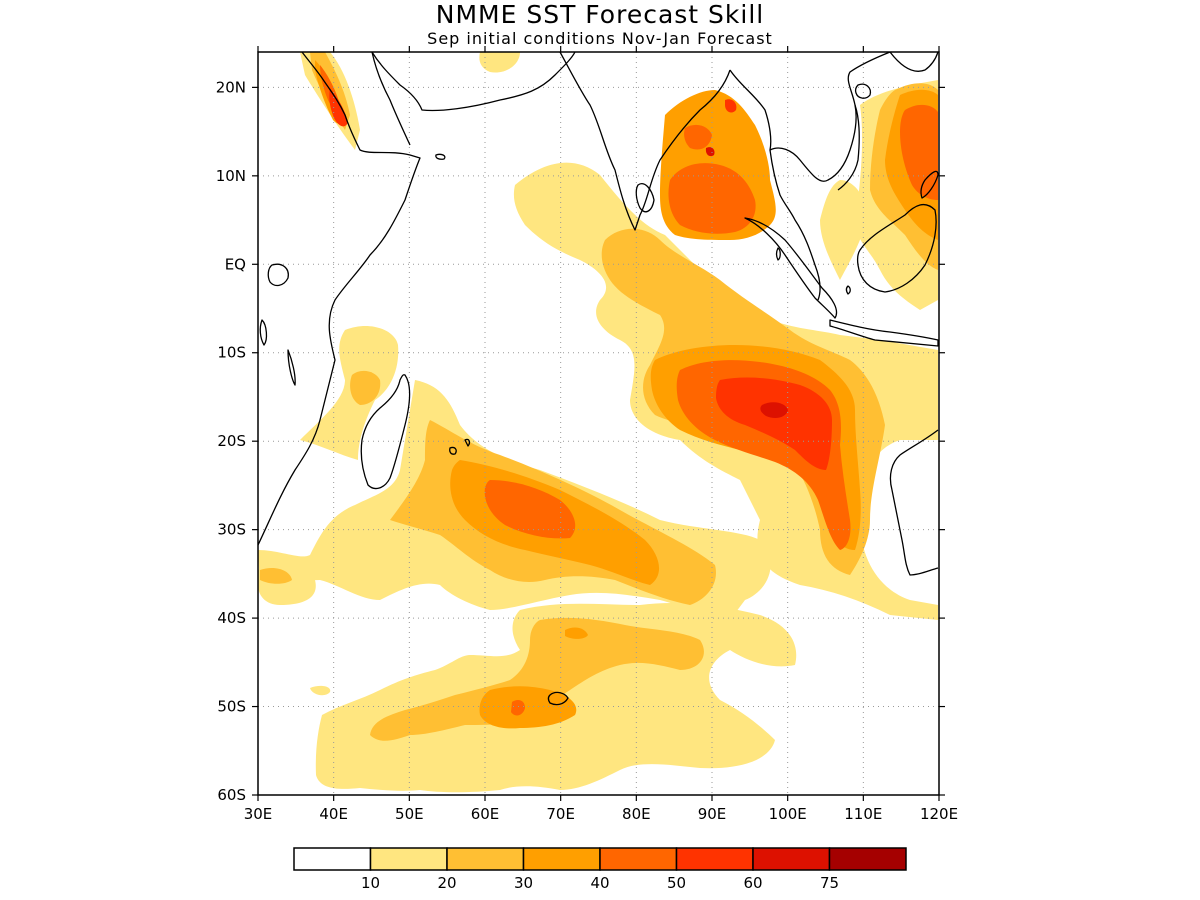 This screenshot has height=900, width=1200. What do you see at coordinates (235, 264) in the screenshot?
I see `lat-tick-label: EQ` at bounding box center [235, 264].